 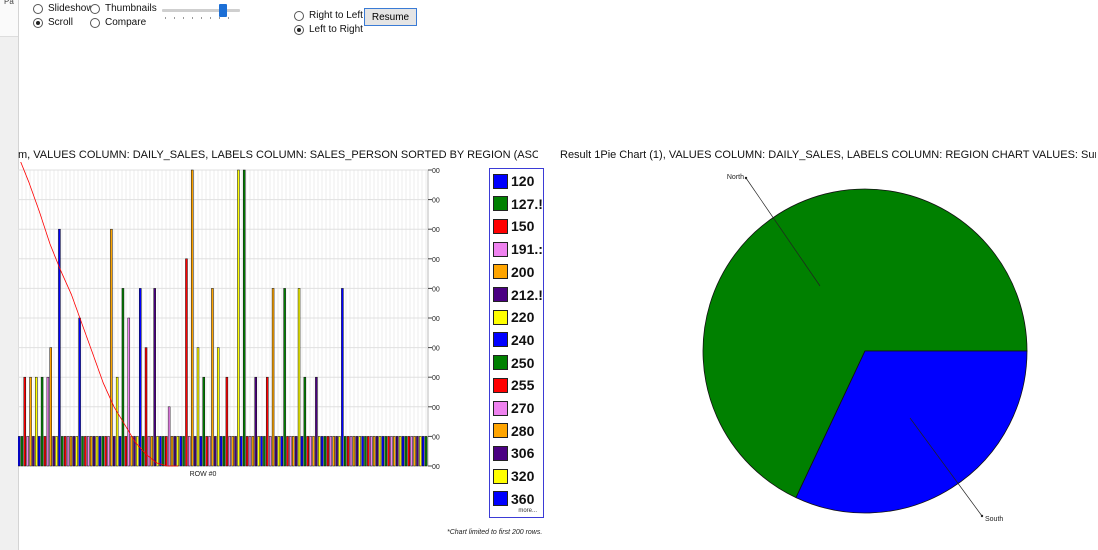 I want to click on x-axis-label: ROW #0, so click(x=203, y=474).